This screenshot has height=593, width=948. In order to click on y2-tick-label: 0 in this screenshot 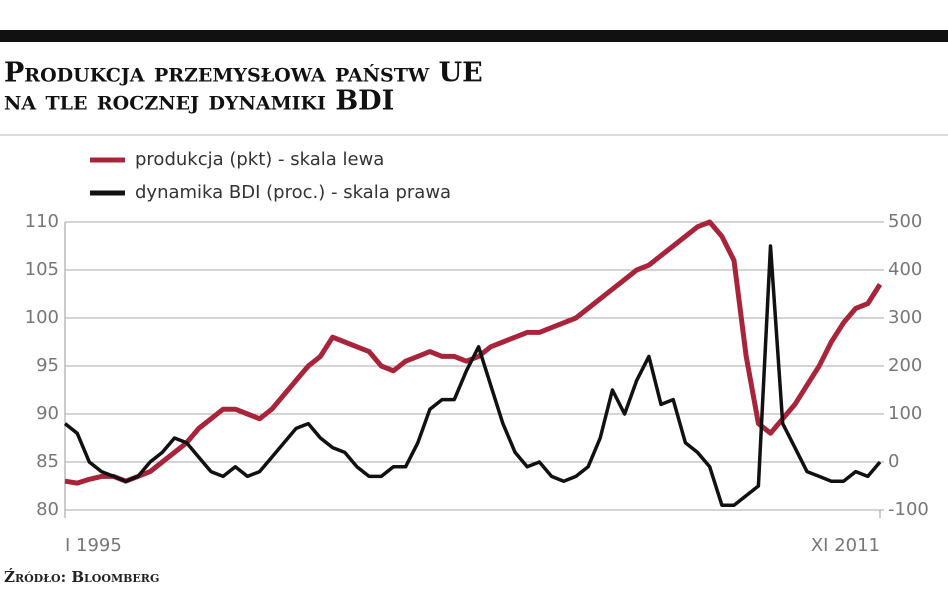, I will do `click(893, 461)`.